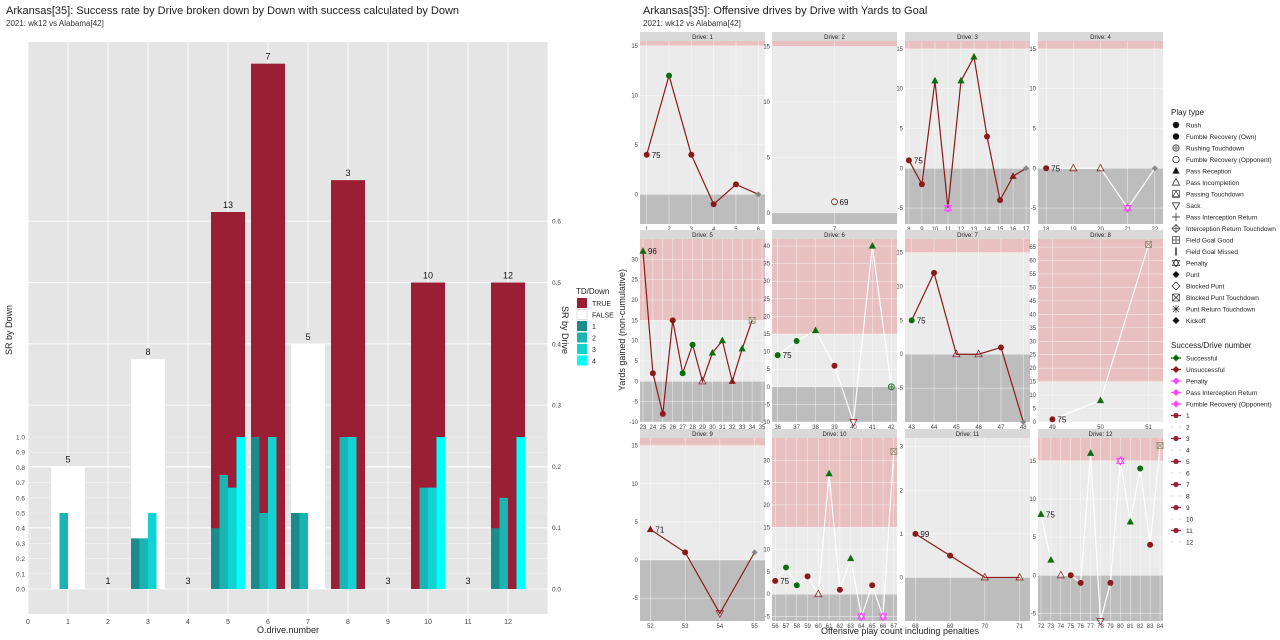 Image resolution: width=1280 pixels, height=640 pixels. Describe the element at coordinates (20, 438) in the screenshot. I see `left-y-tick: 1.0` at that location.